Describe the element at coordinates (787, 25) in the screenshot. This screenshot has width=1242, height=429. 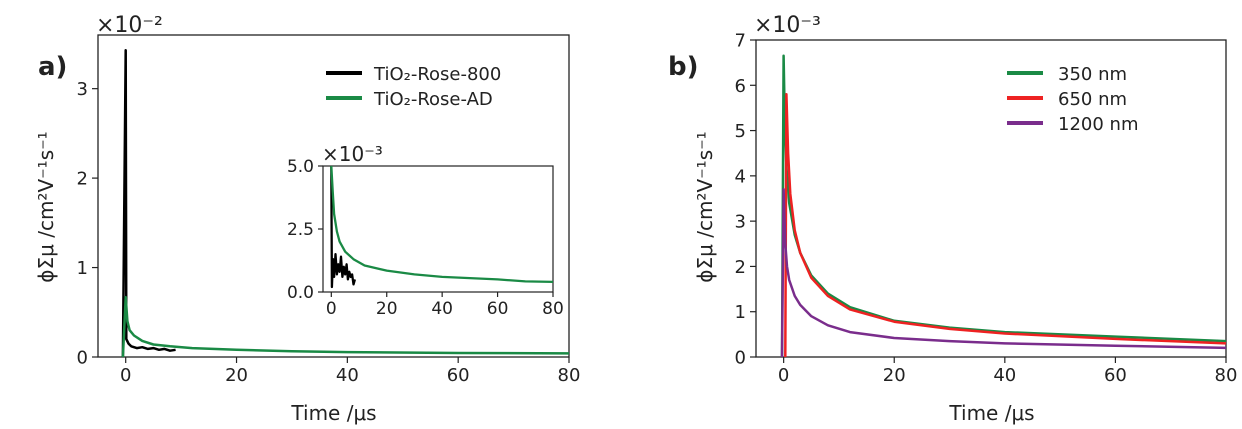
I see `panel-b-multiplier: ×10⁻³` at that location.